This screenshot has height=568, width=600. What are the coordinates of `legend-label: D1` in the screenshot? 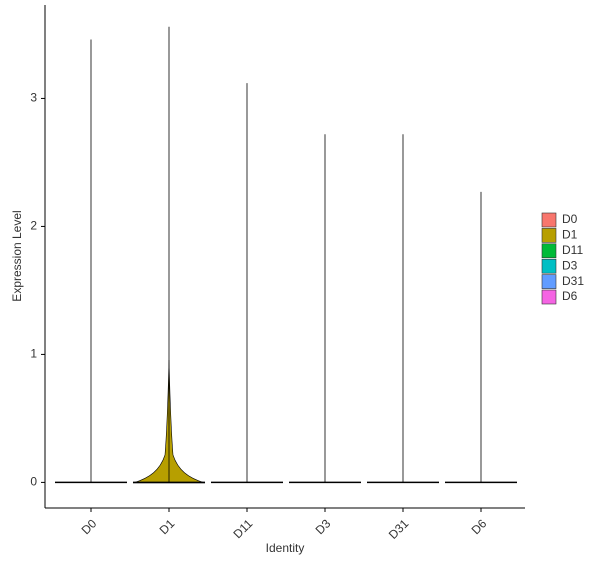 It's located at (570, 235).